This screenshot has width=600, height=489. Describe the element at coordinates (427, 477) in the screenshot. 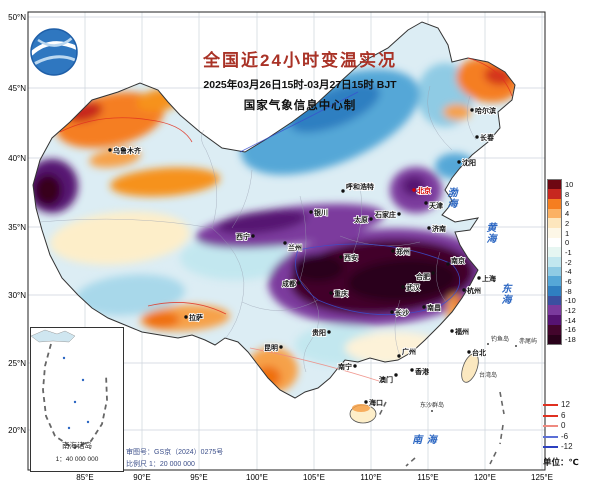

I see `lon-tick-label: 115°E` at that location.